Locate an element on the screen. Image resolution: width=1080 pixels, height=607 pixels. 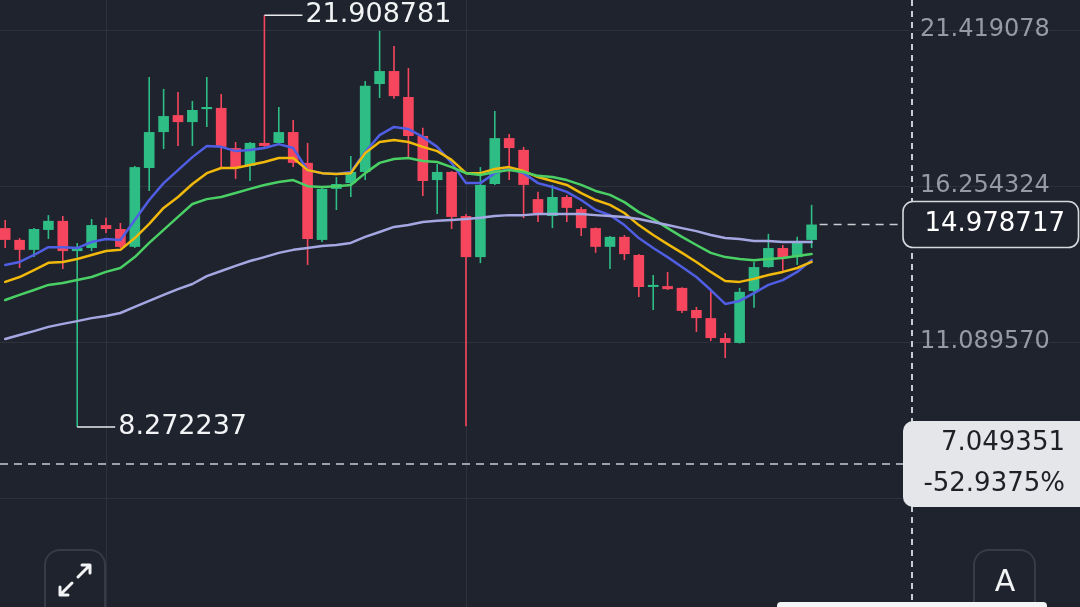
y-tick-label: 16.254324 is located at coordinates (985, 184).